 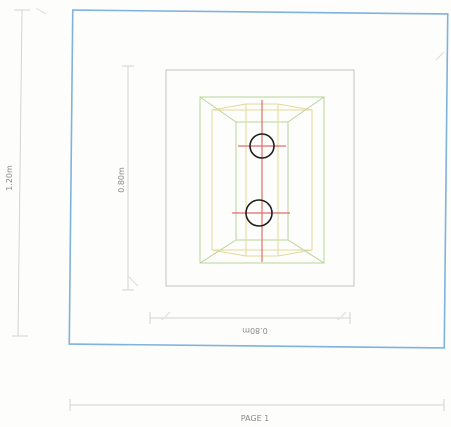 What do you see at coordinates (261, 181) in the screenshot?
I see `center-axis` at bounding box center [261, 181].